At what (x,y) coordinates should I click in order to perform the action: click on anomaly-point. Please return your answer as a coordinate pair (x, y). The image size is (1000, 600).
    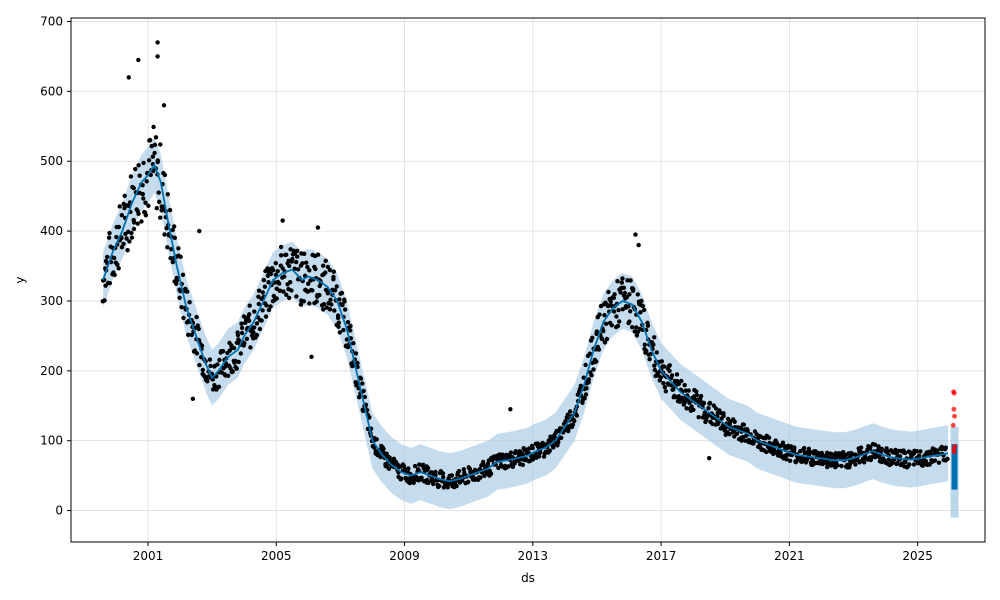
    Looking at the image, I should click on (954, 409).